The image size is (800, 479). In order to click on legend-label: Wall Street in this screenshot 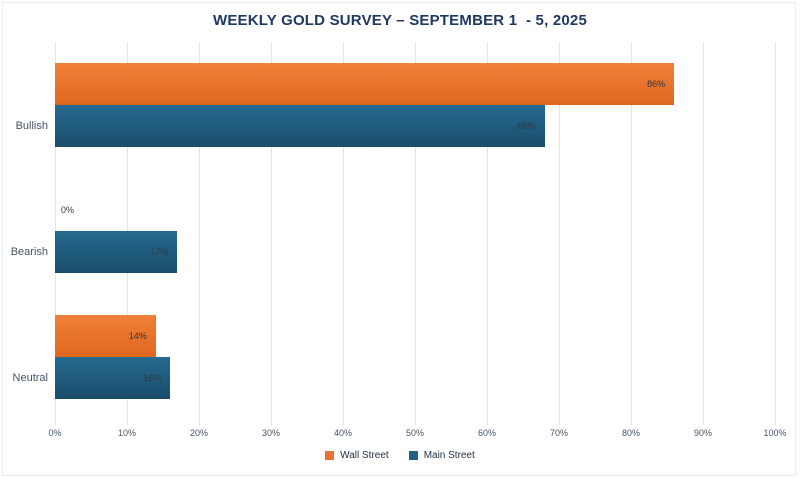, I will do `click(364, 455)`.